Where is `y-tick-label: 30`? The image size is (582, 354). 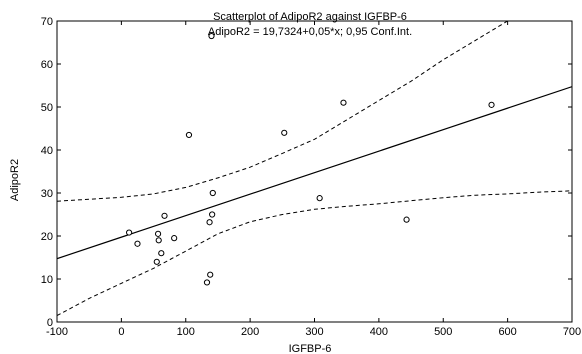 y-tick-label: 30 is located at coordinates (47, 194).